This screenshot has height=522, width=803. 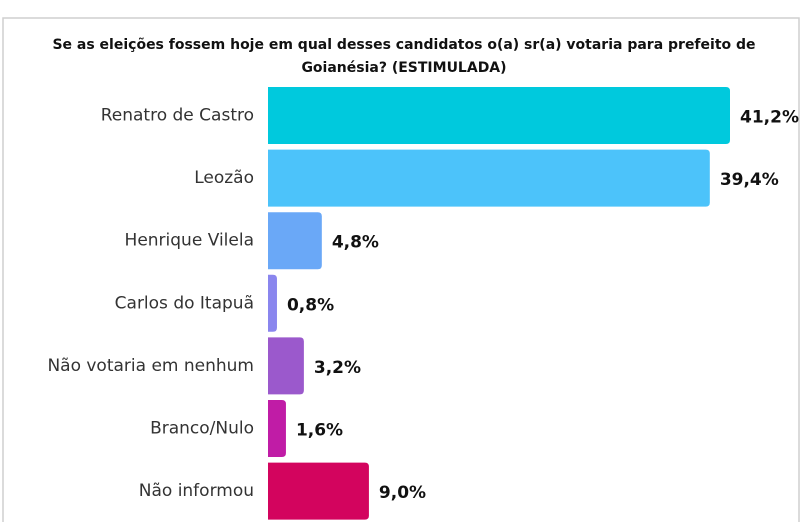 I want to click on category-label: Branco/Nulo, so click(x=202, y=429).